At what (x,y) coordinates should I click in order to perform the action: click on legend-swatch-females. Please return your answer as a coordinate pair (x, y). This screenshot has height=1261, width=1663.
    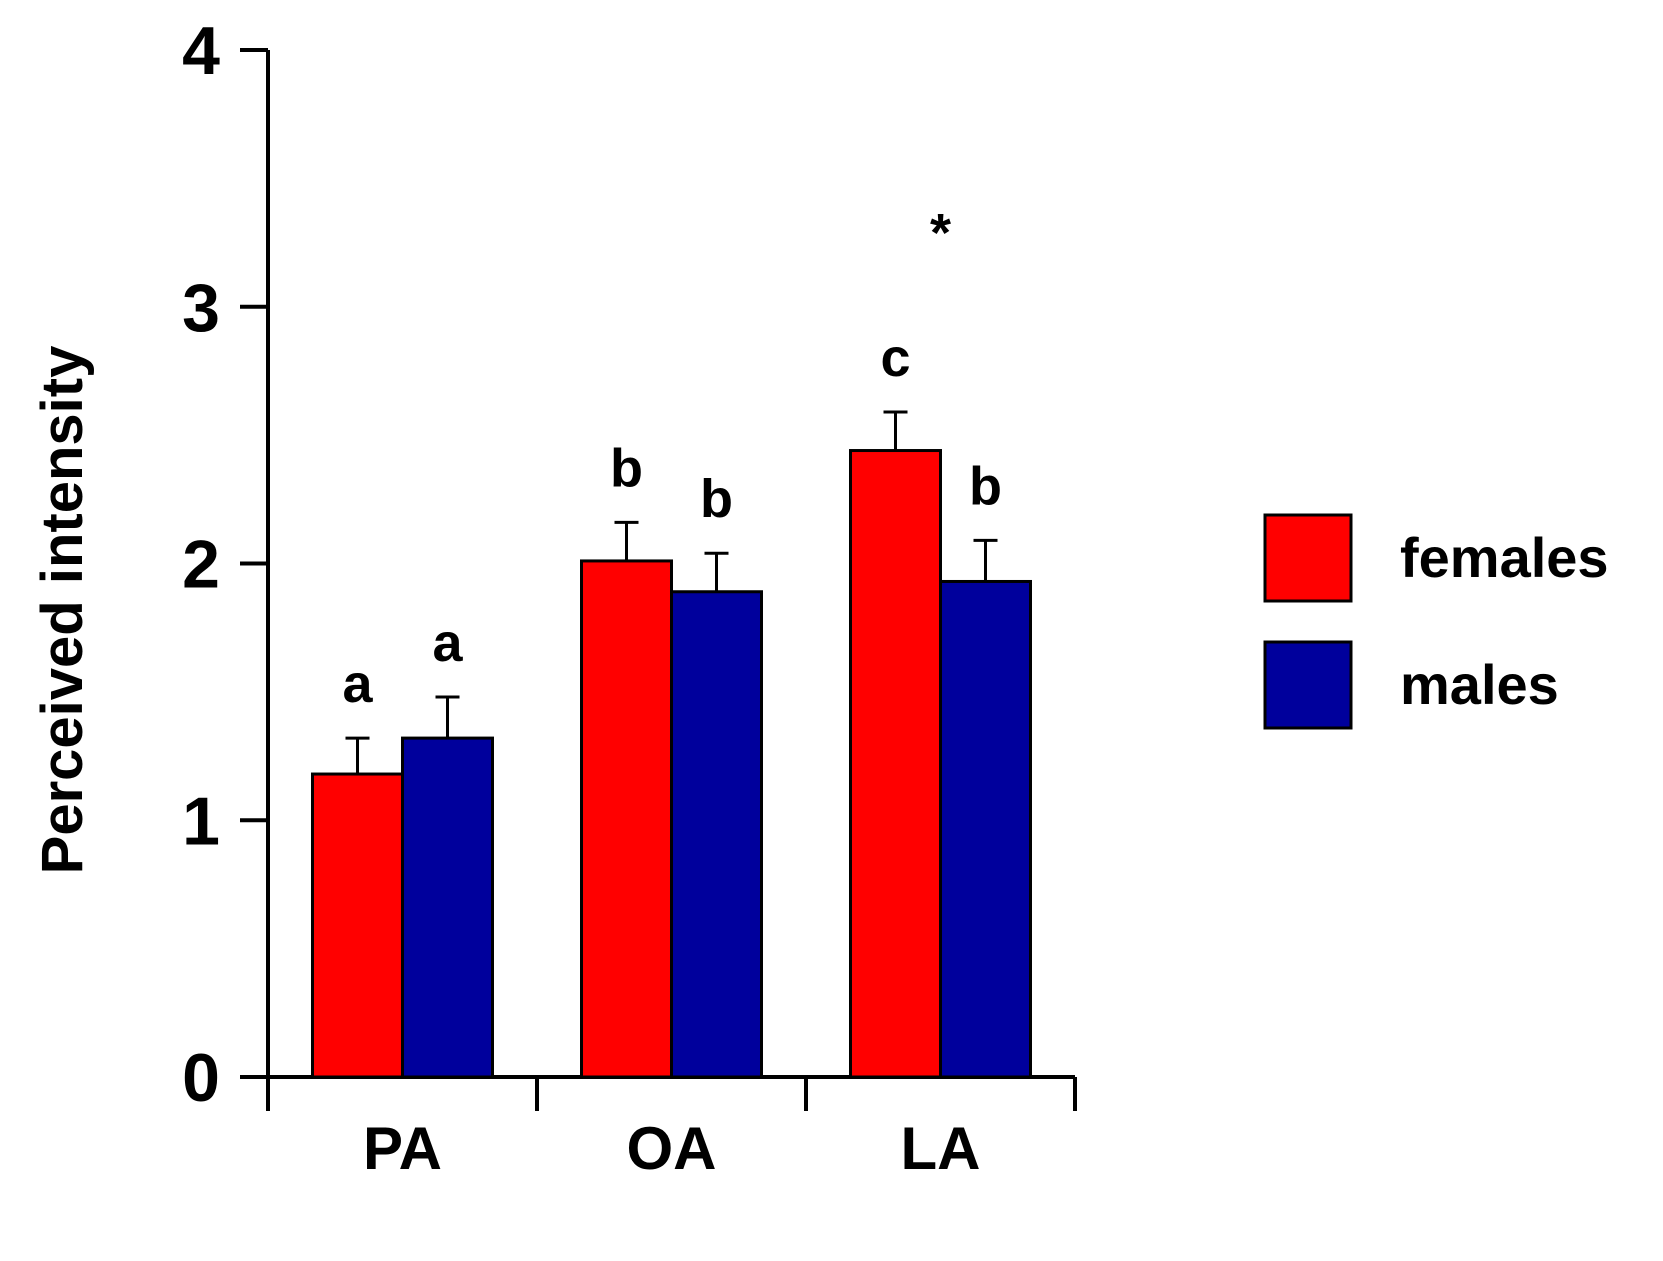
    Looking at the image, I should click on (1308, 558).